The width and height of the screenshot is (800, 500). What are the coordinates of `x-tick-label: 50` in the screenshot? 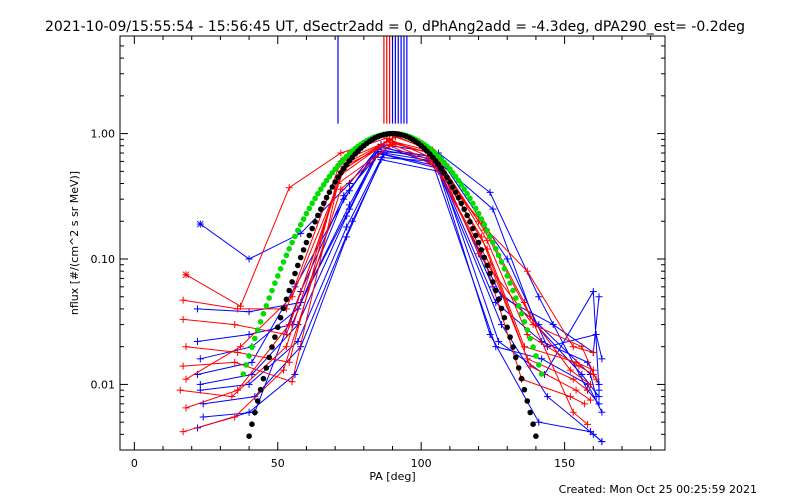 It's located at (278, 463).